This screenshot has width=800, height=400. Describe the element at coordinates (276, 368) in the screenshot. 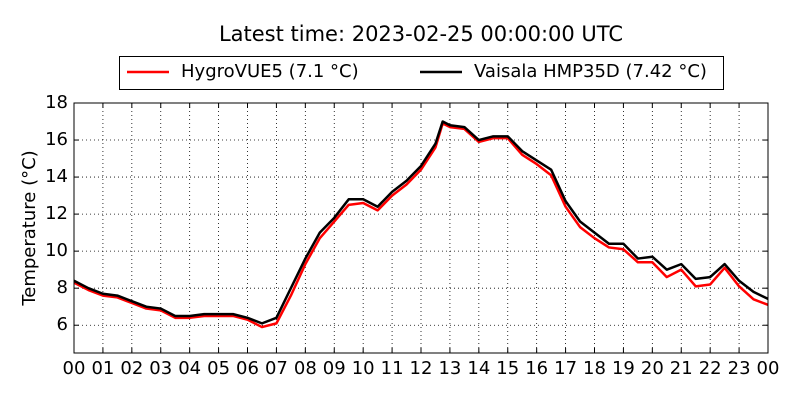

I see `x-tick-label: 07` at that location.